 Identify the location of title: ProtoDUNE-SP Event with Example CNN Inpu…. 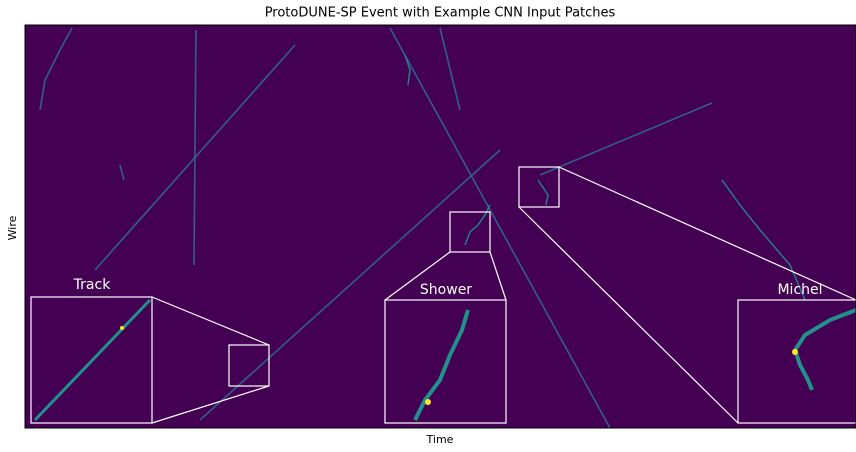
(440, 13).